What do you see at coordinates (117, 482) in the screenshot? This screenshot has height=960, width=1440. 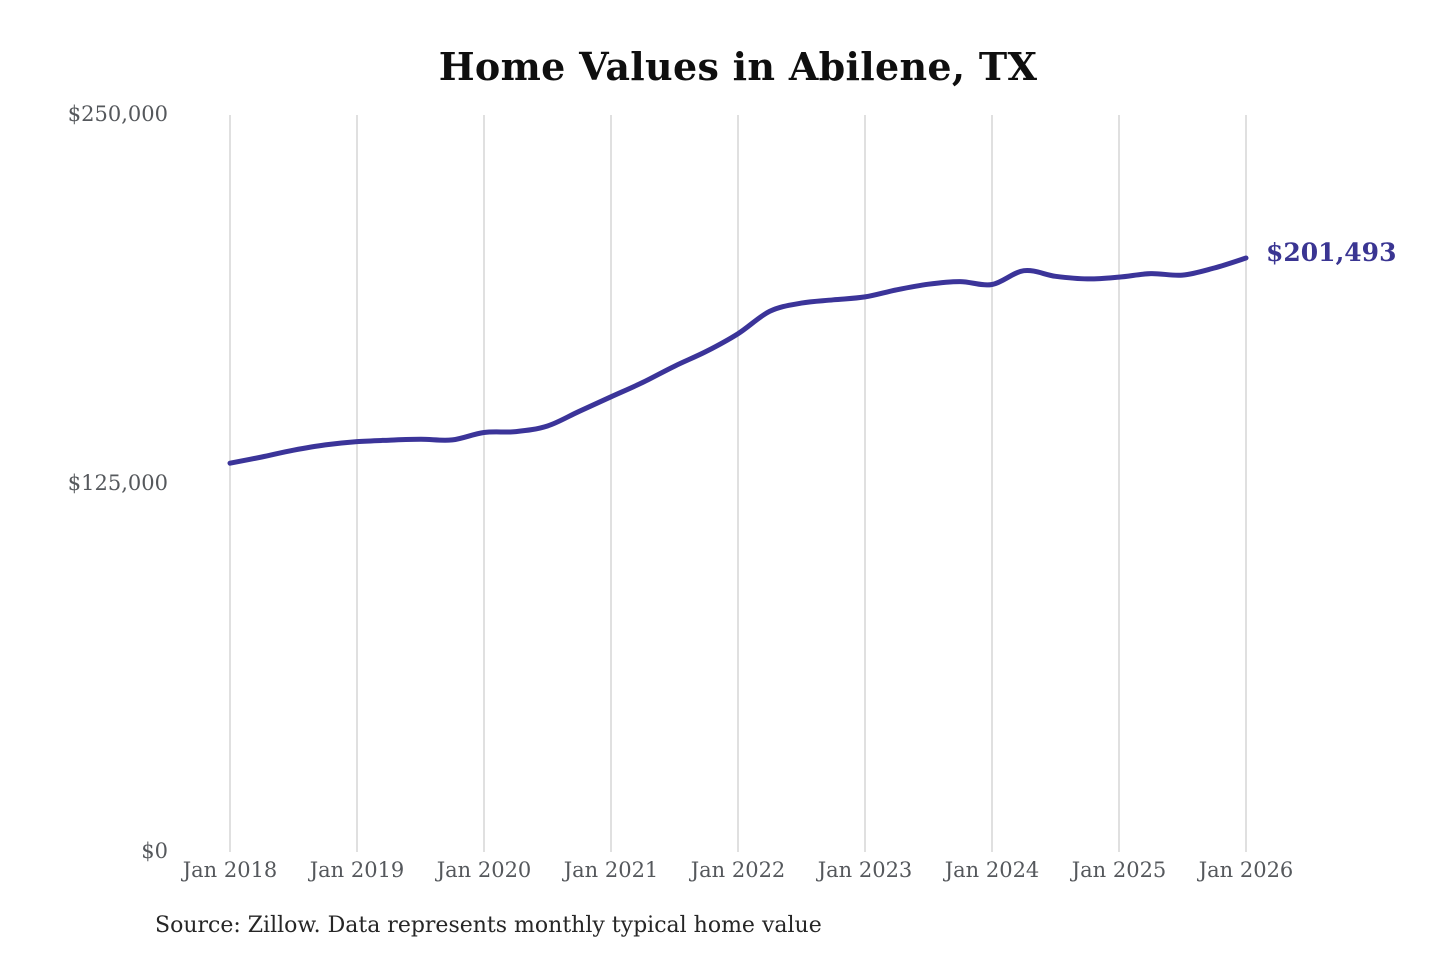 I see `y-tick-label: $125,000` at bounding box center [117, 482].